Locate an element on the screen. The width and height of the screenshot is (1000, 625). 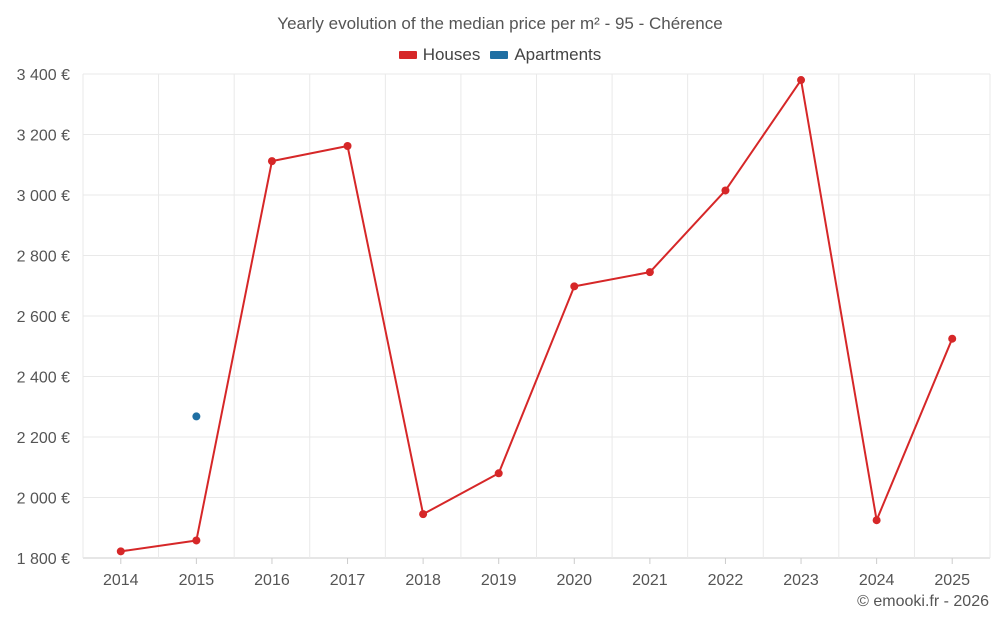
y-tick-label: 3 400 € is located at coordinates (43, 75).